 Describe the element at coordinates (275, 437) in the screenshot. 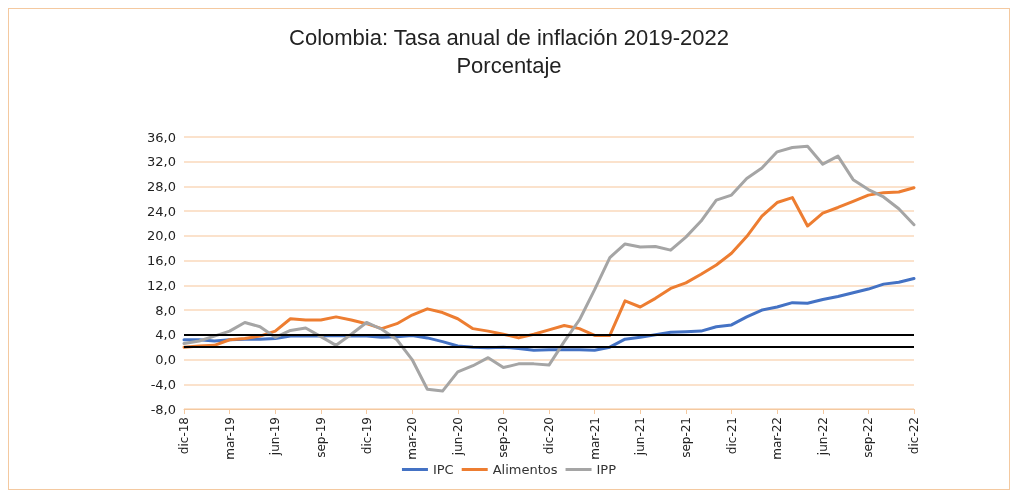

I see `x-tick-label: jun-19` at that location.